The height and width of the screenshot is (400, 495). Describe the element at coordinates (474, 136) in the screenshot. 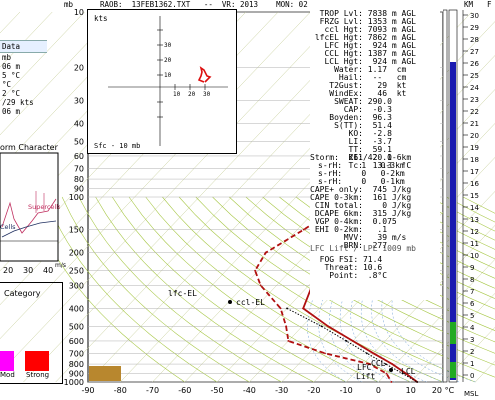

I see `km-tick-label: 20` at that location.